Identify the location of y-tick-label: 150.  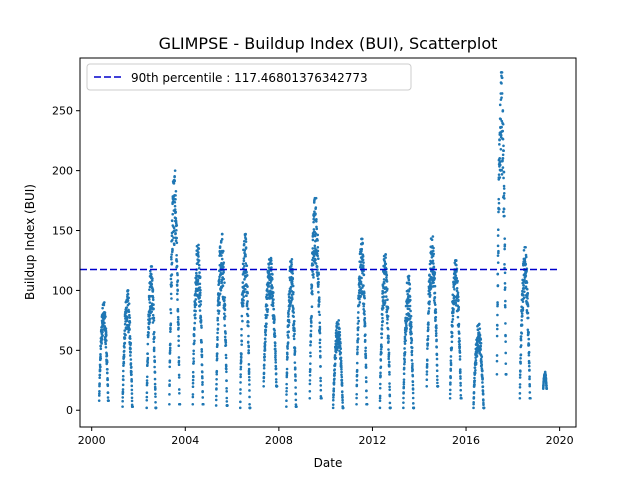
(62, 231).